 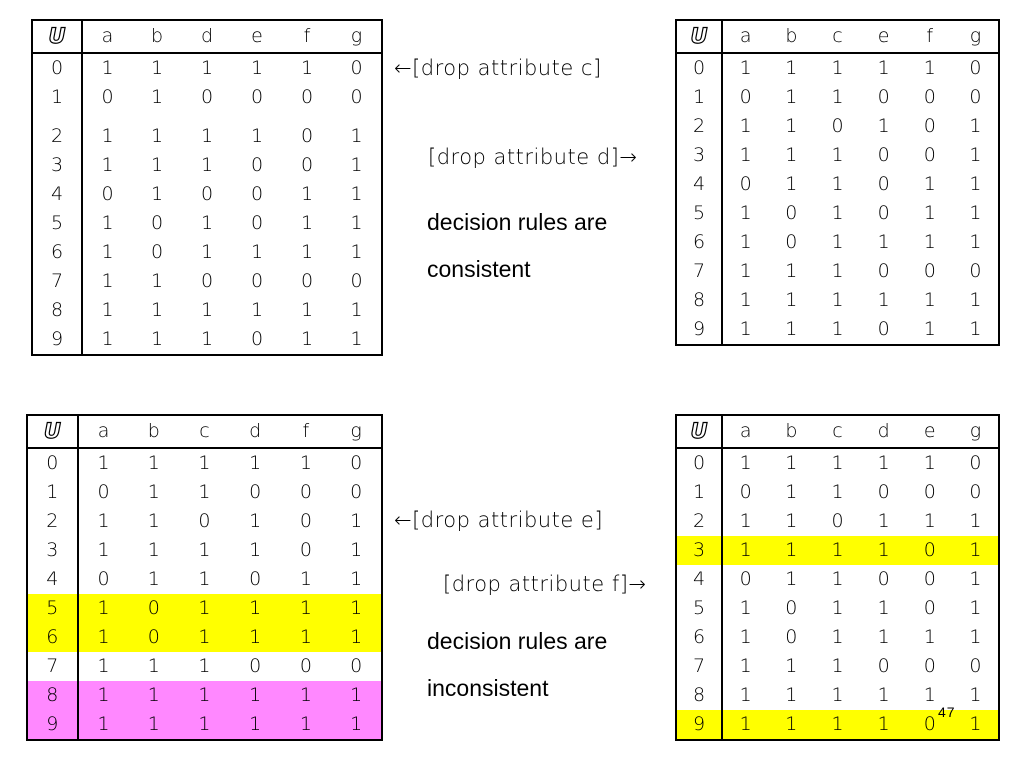 I want to click on row-id-cell: 3, so click(x=57, y=165).